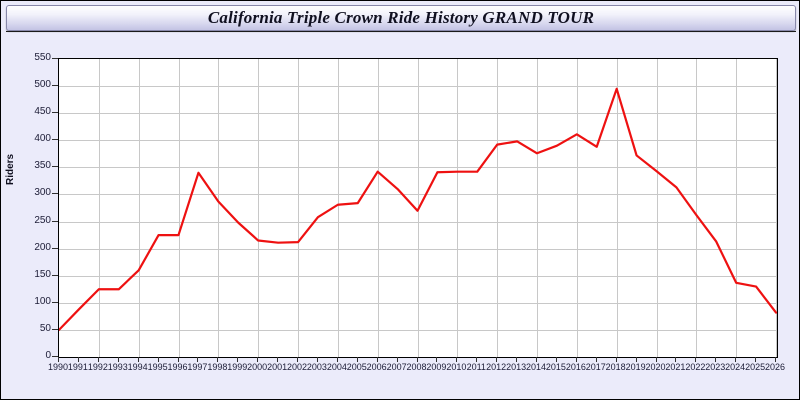 This screenshot has height=400, width=800. I want to click on x-axis-tick-label: 1999, so click(237, 367).